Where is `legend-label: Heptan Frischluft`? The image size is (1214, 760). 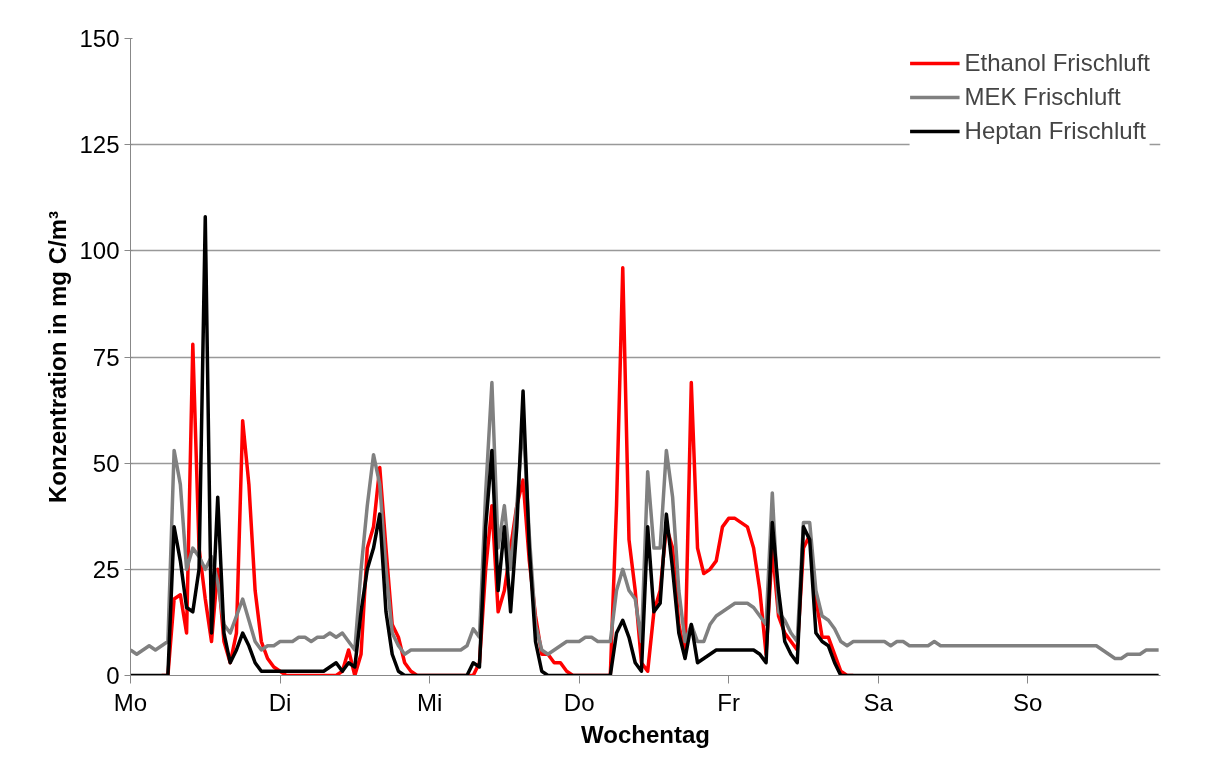 legend-label: Heptan Frischluft is located at coordinates (1055, 131).